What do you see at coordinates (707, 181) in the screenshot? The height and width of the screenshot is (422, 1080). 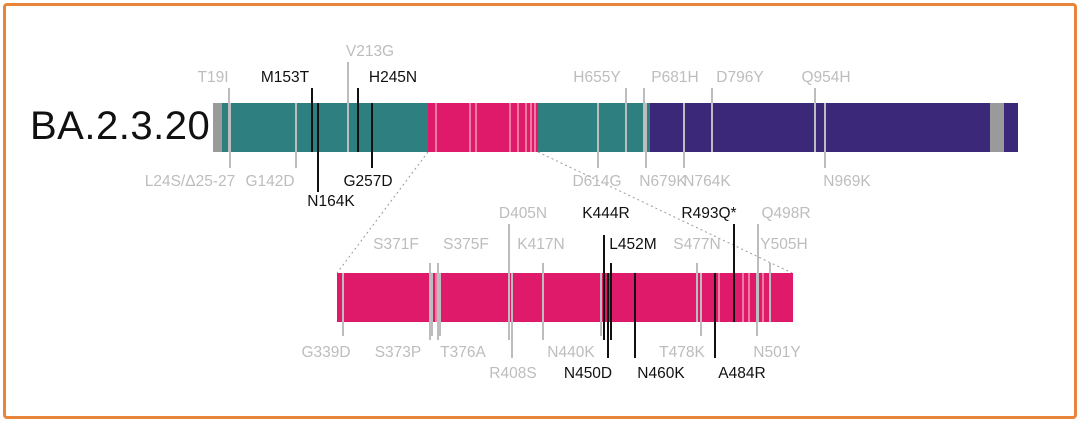 I see `mutation-label-n764k: N764K` at bounding box center [707, 181].